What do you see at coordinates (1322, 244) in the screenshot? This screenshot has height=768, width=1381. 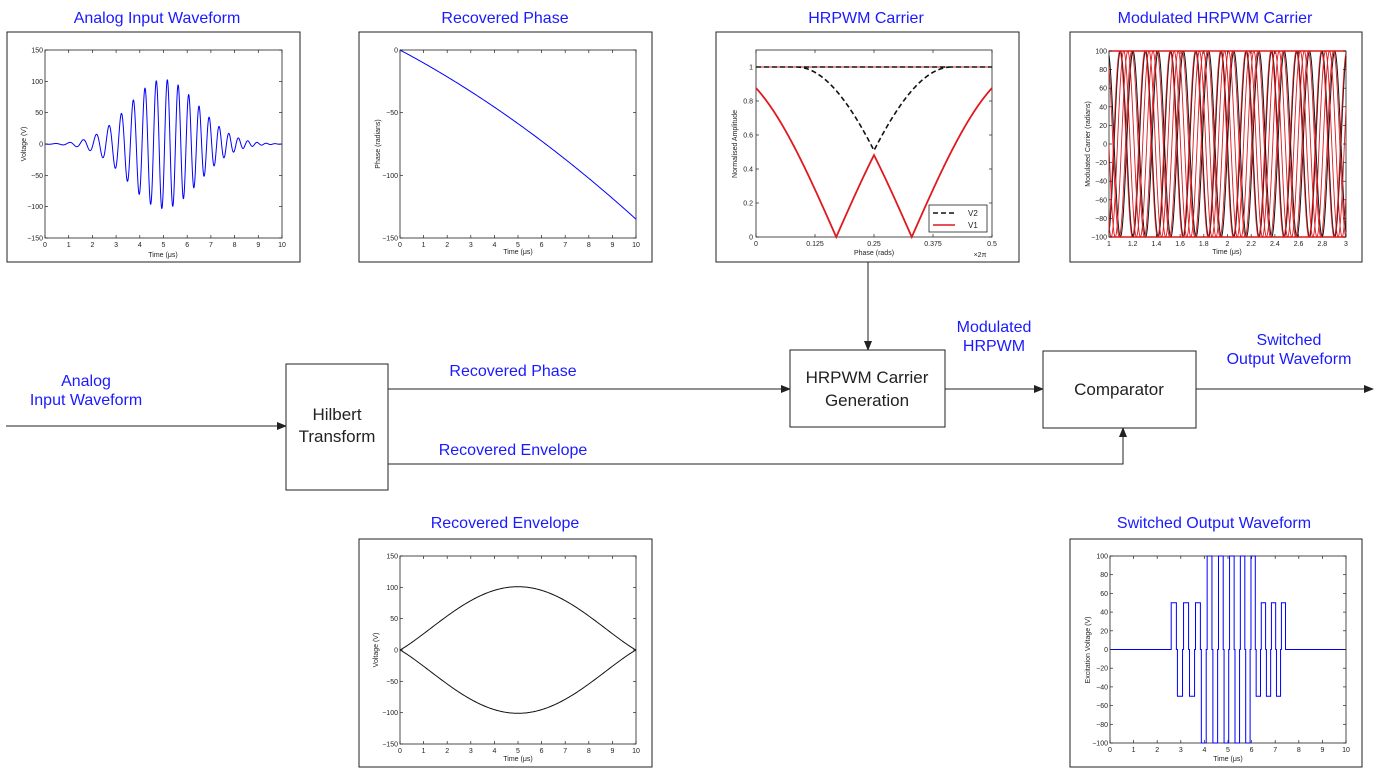 I see `x-tick-label: 2.8` at bounding box center [1322, 244].